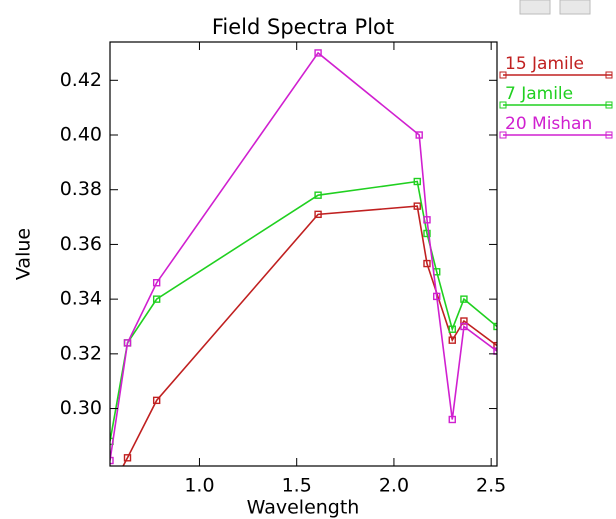 The height and width of the screenshot is (519, 616). Describe the element at coordinates (394, 486) in the screenshot. I see `x-tick-label: 2.0` at that location.